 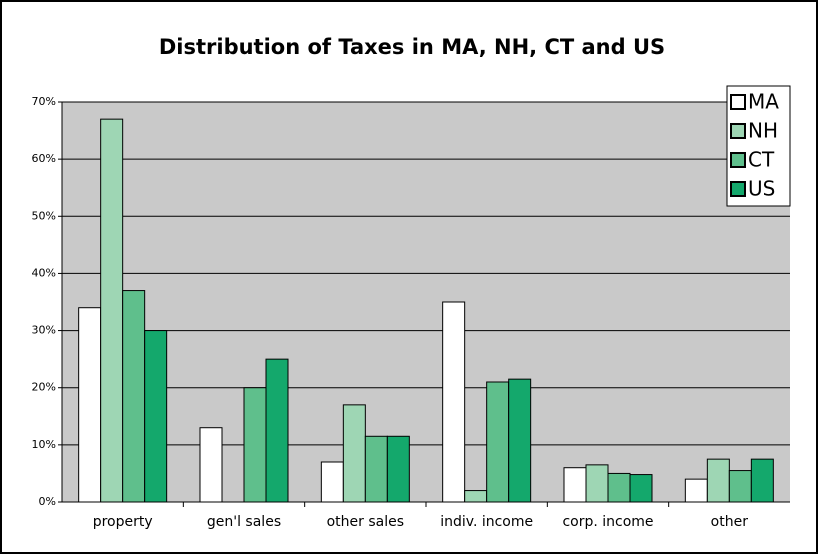 What do you see at coordinates (44, 444) in the screenshot?
I see `y-tick-label: 10%` at bounding box center [44, 444].